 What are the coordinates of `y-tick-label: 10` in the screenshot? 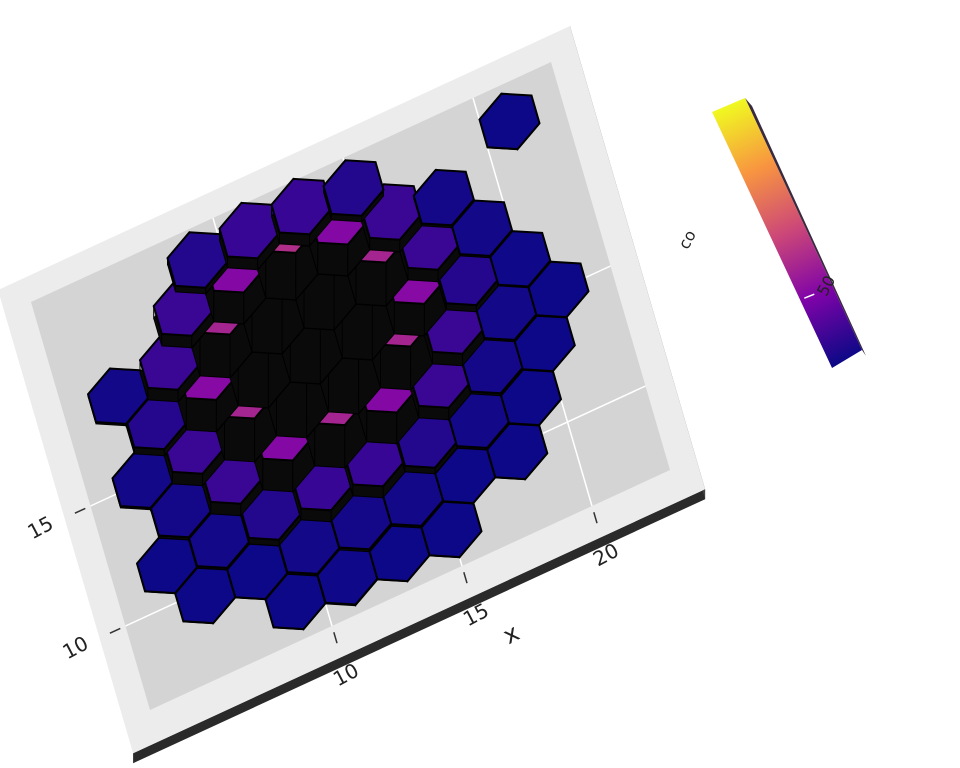 It's located at (76, 647).